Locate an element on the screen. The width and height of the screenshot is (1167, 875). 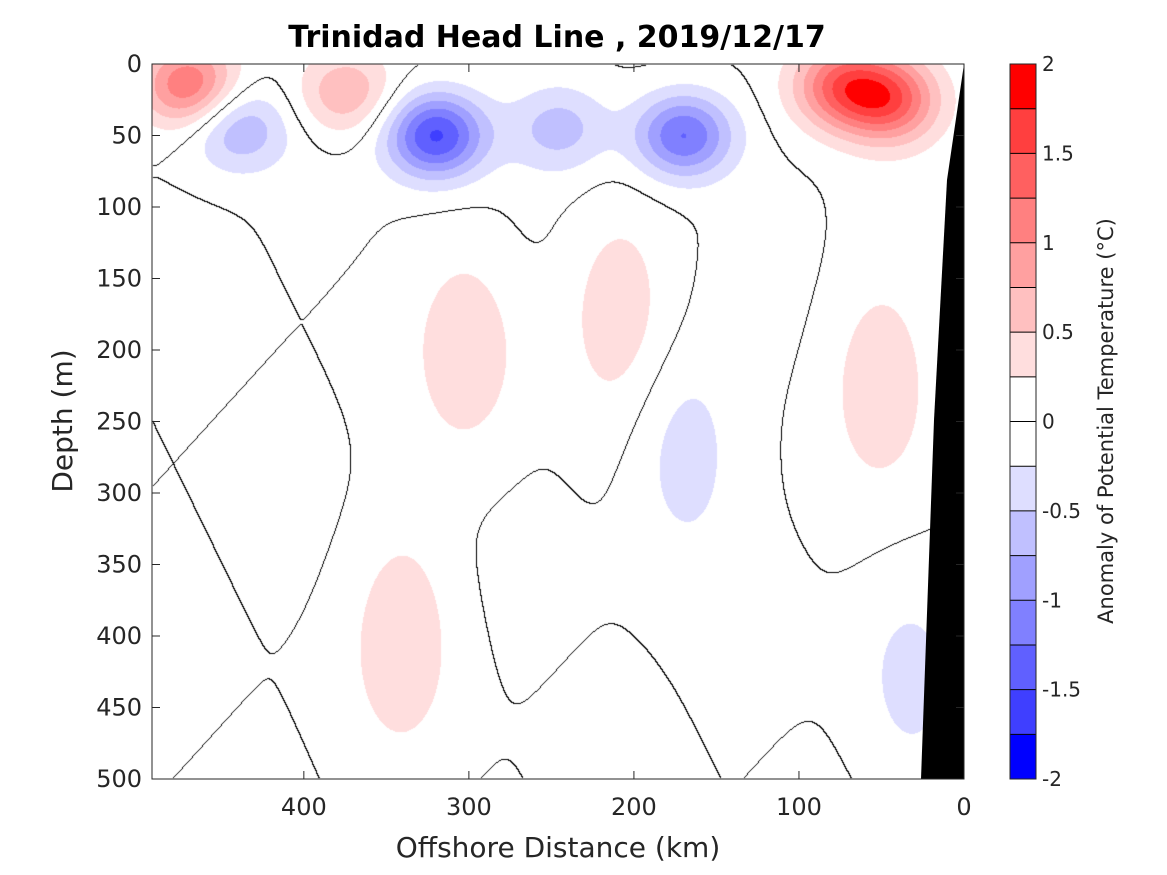
y-tick-label: 0 is located at coordinates (134, 64).